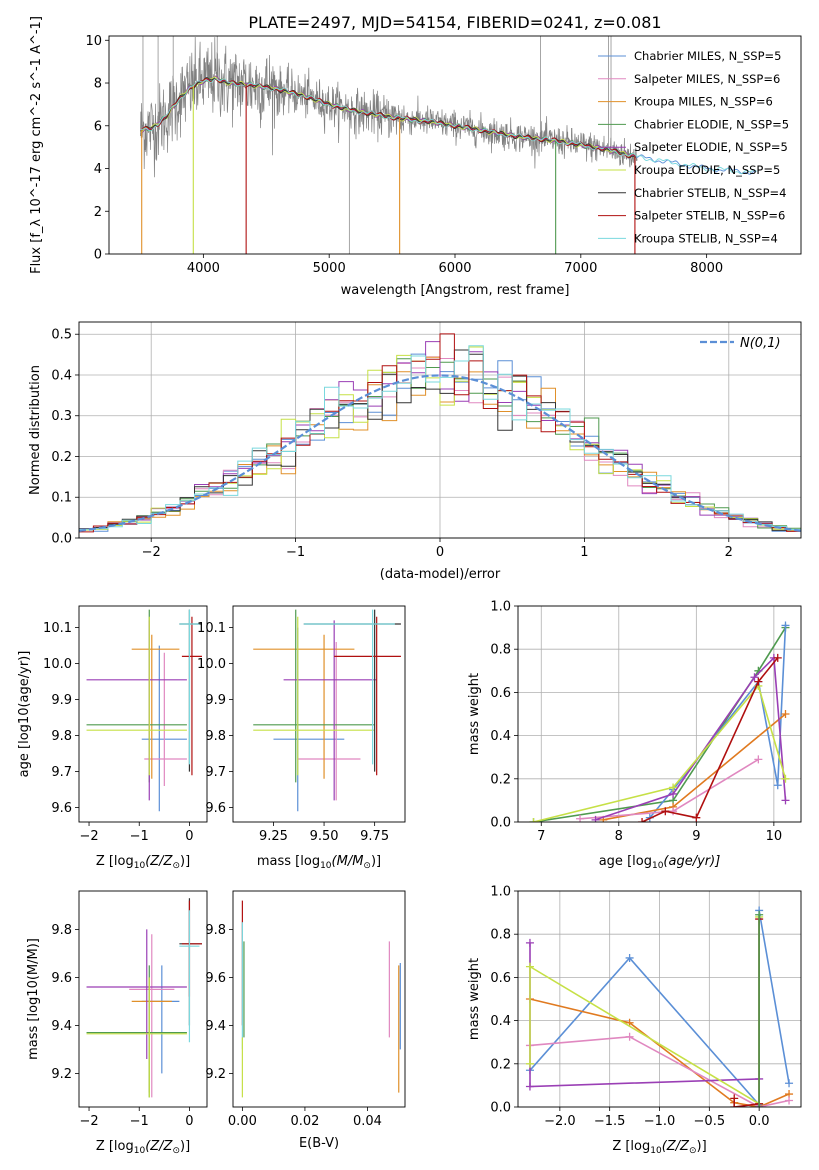 Image resolution: width=819 pixels, height=1170 pixels. I want to click on weight-lines, so click(659, 1006).